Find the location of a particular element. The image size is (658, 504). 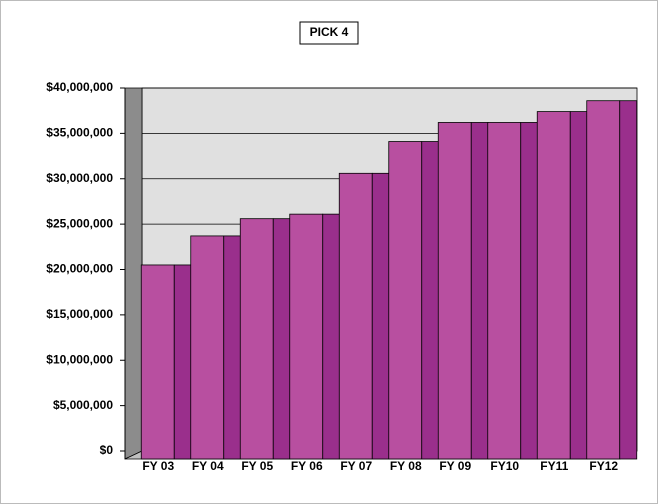

y-tick-label: $10,000,000 is located at coordinates (79, 359).